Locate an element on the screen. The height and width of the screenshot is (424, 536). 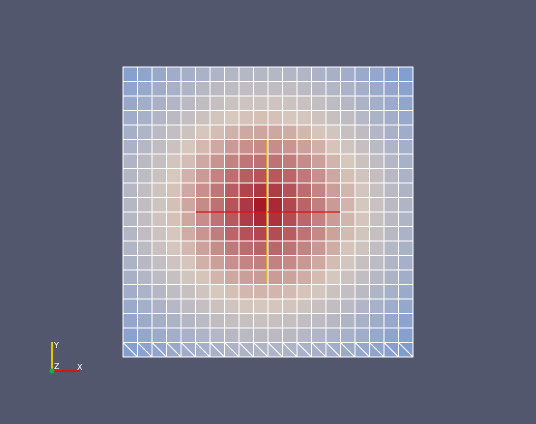
center-crosshair is located at coordinates (268, 212).